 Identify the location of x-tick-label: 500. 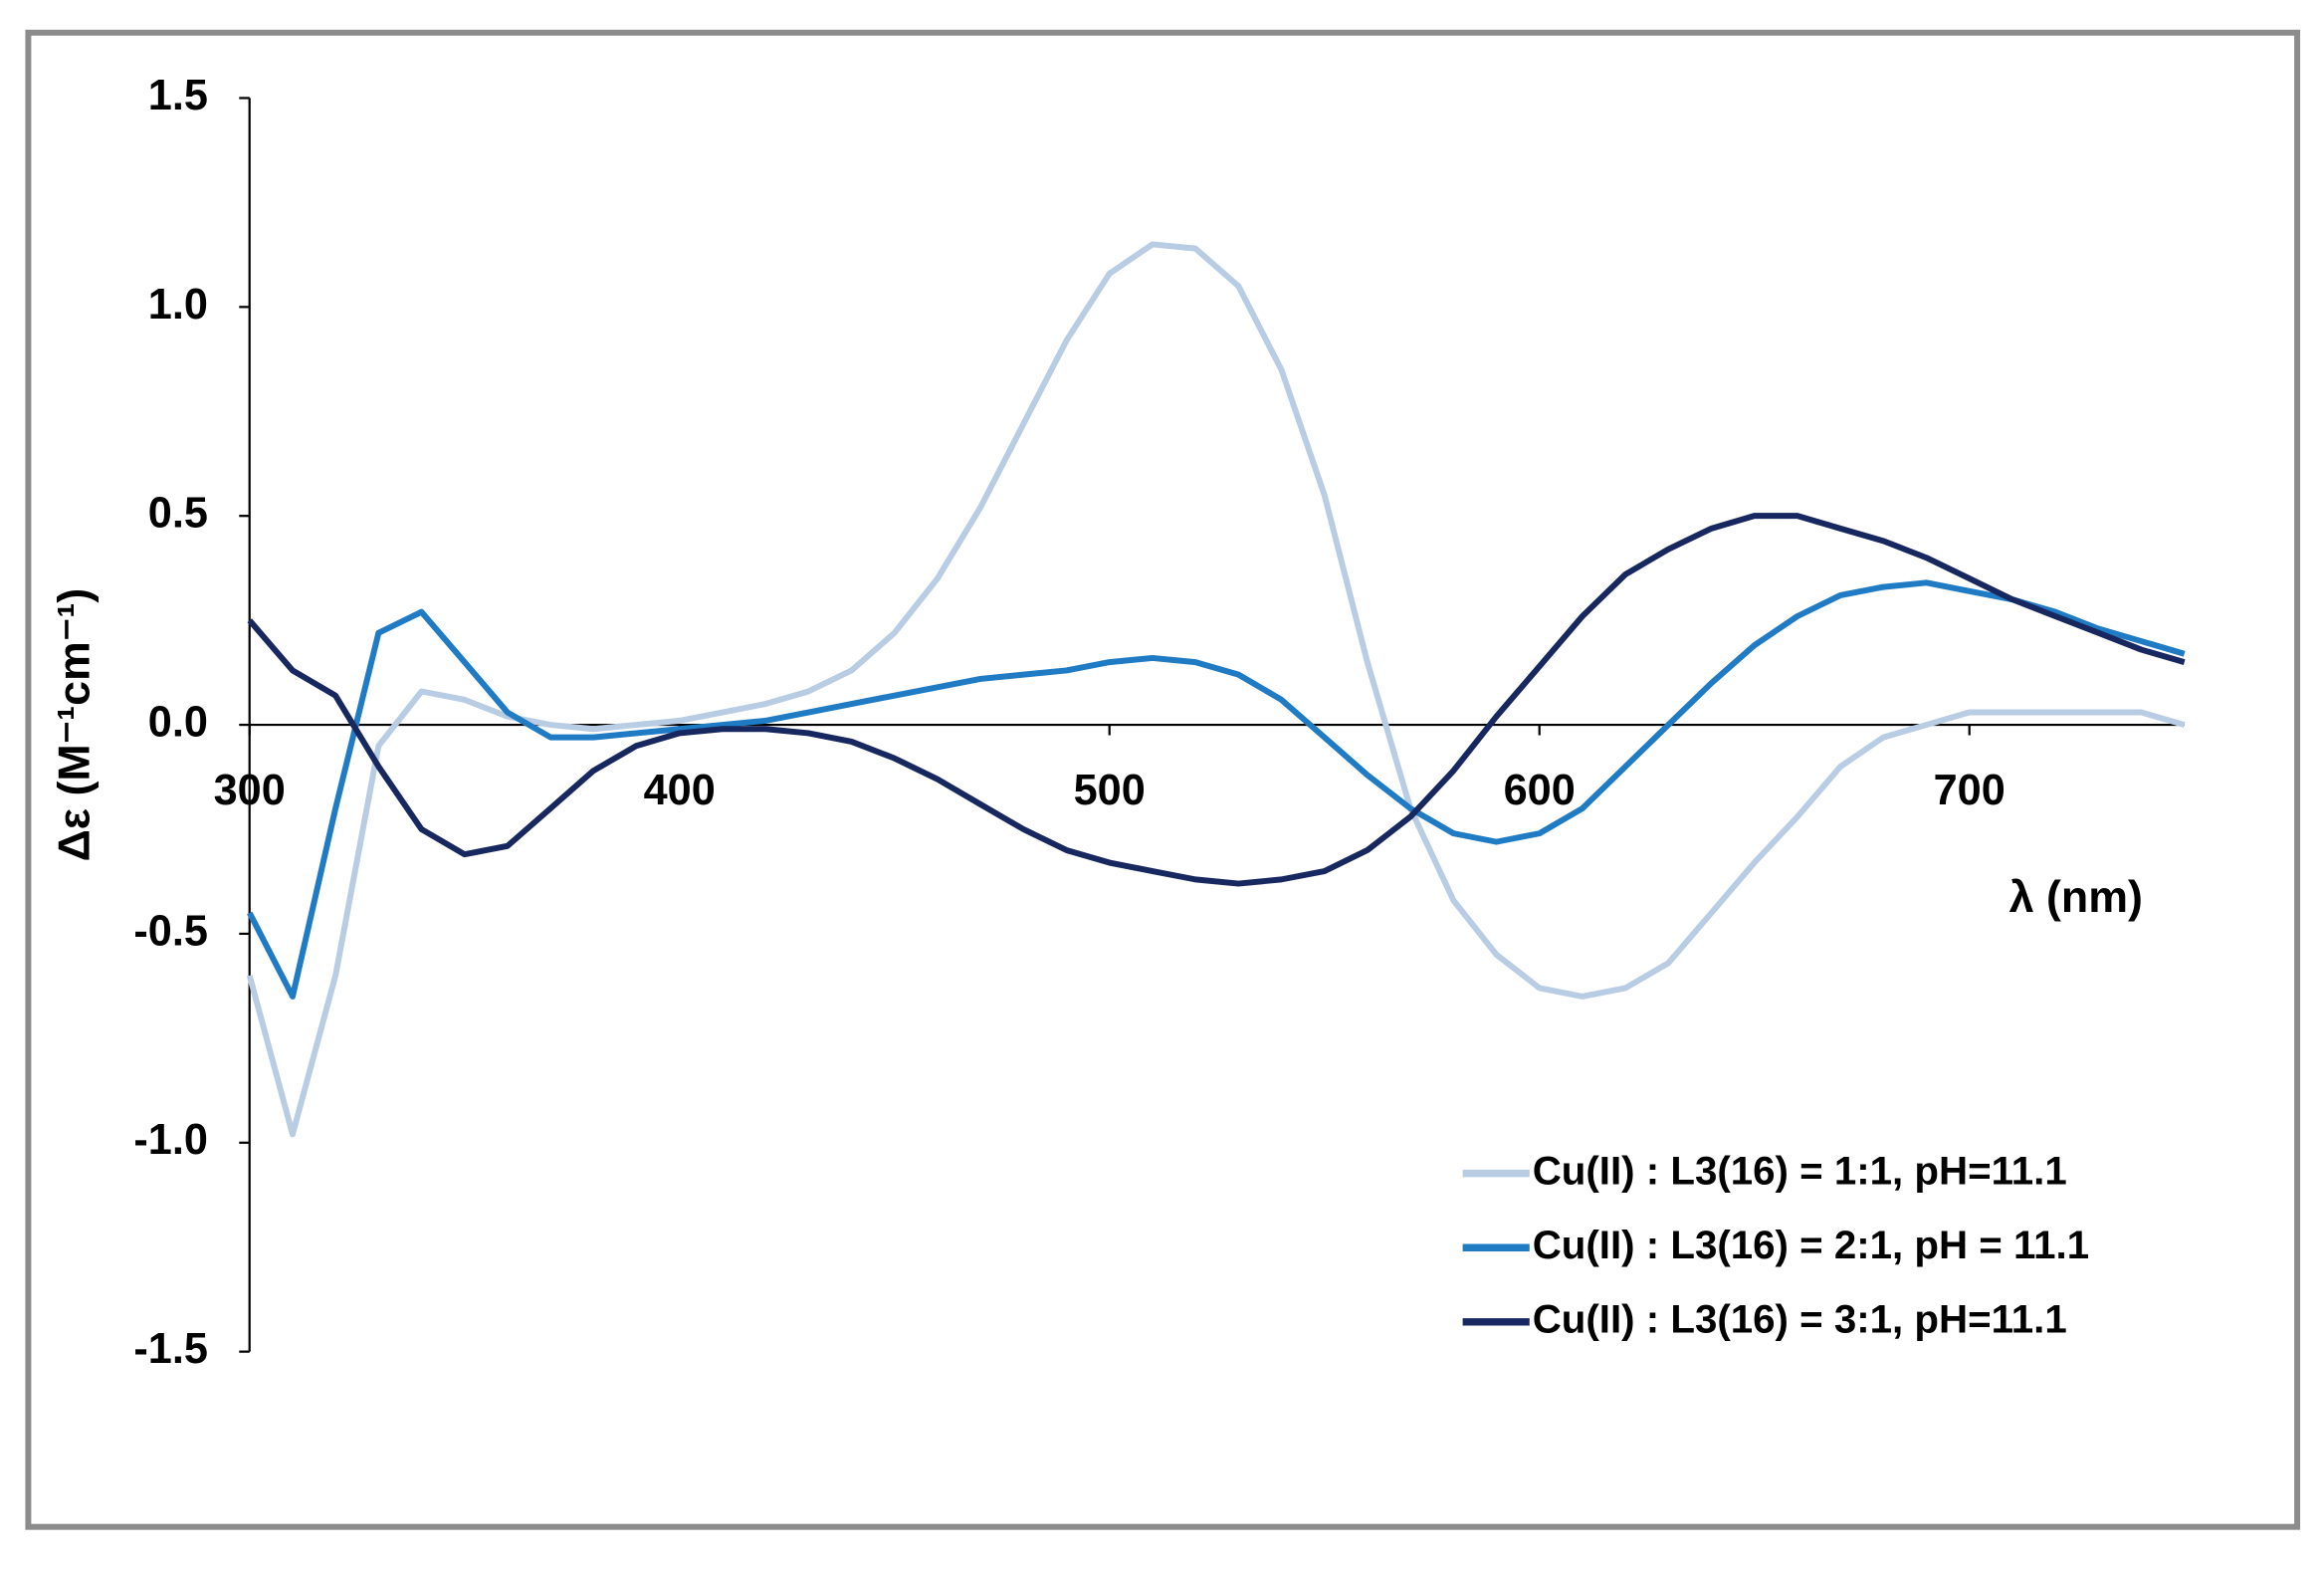
(1110, 790).